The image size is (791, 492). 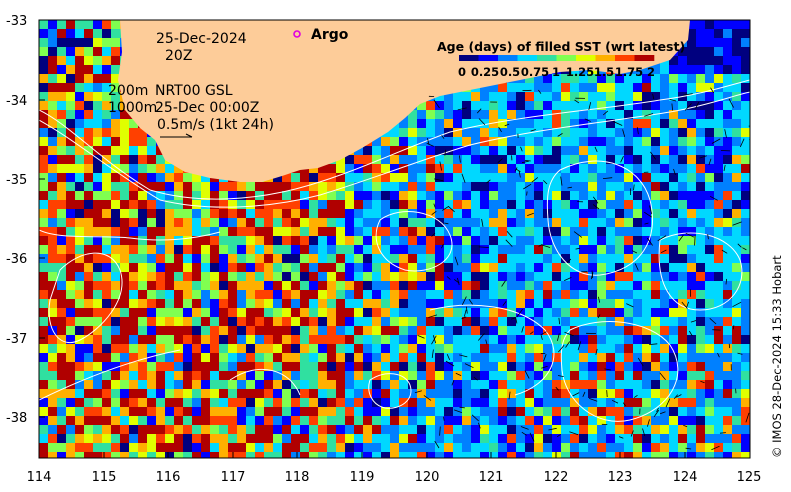 What do you see at coordinates (644, 58) in the screenshot?
I see `legend-swatch` at bounding box center [644, 58].